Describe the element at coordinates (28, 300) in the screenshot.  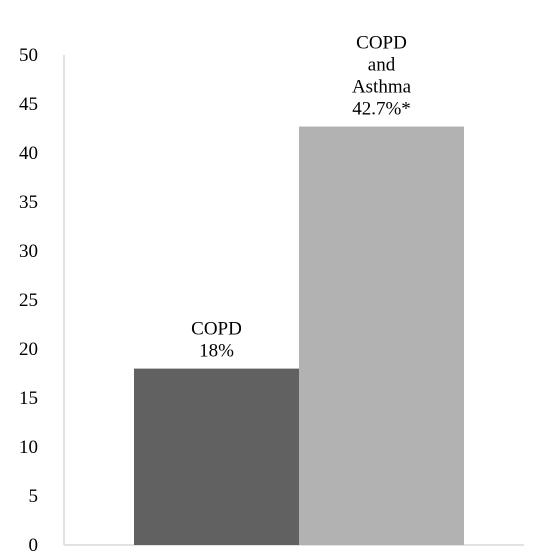
I see `y-tick-label: 25` at that location.